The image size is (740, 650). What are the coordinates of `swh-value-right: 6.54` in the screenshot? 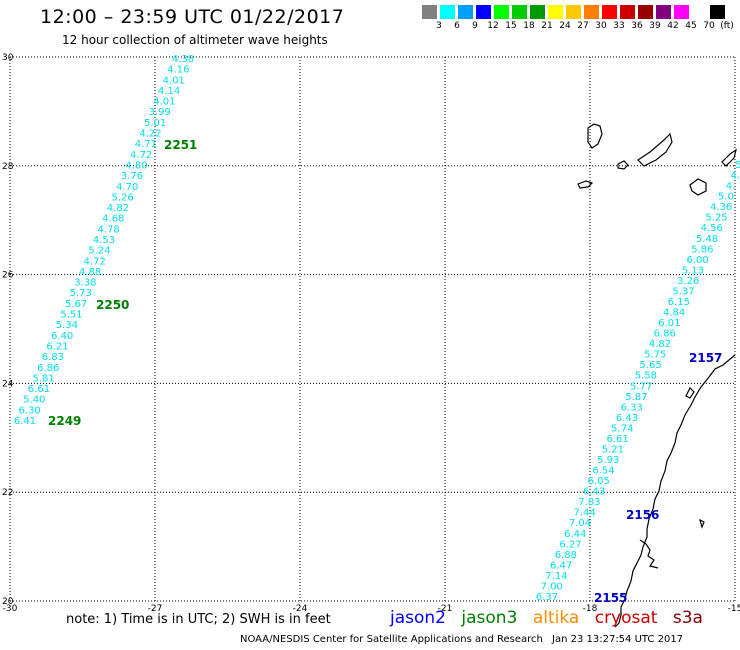 It's located at (603, 471).